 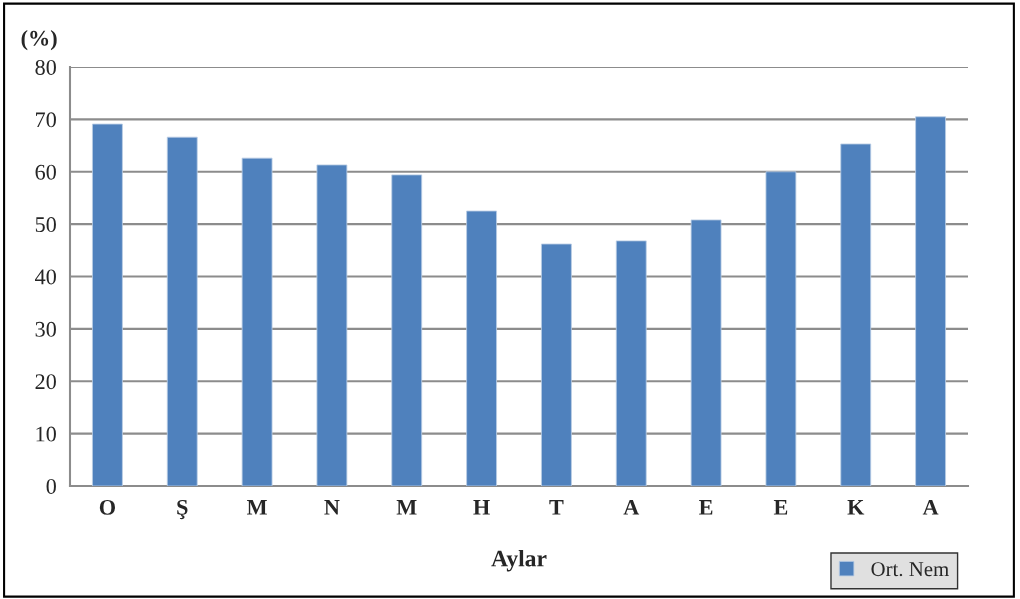 What do you see at coordinates (556, 507) in the screenshot?
I see `x-tick-label: T` at bounding box center [556, 507].